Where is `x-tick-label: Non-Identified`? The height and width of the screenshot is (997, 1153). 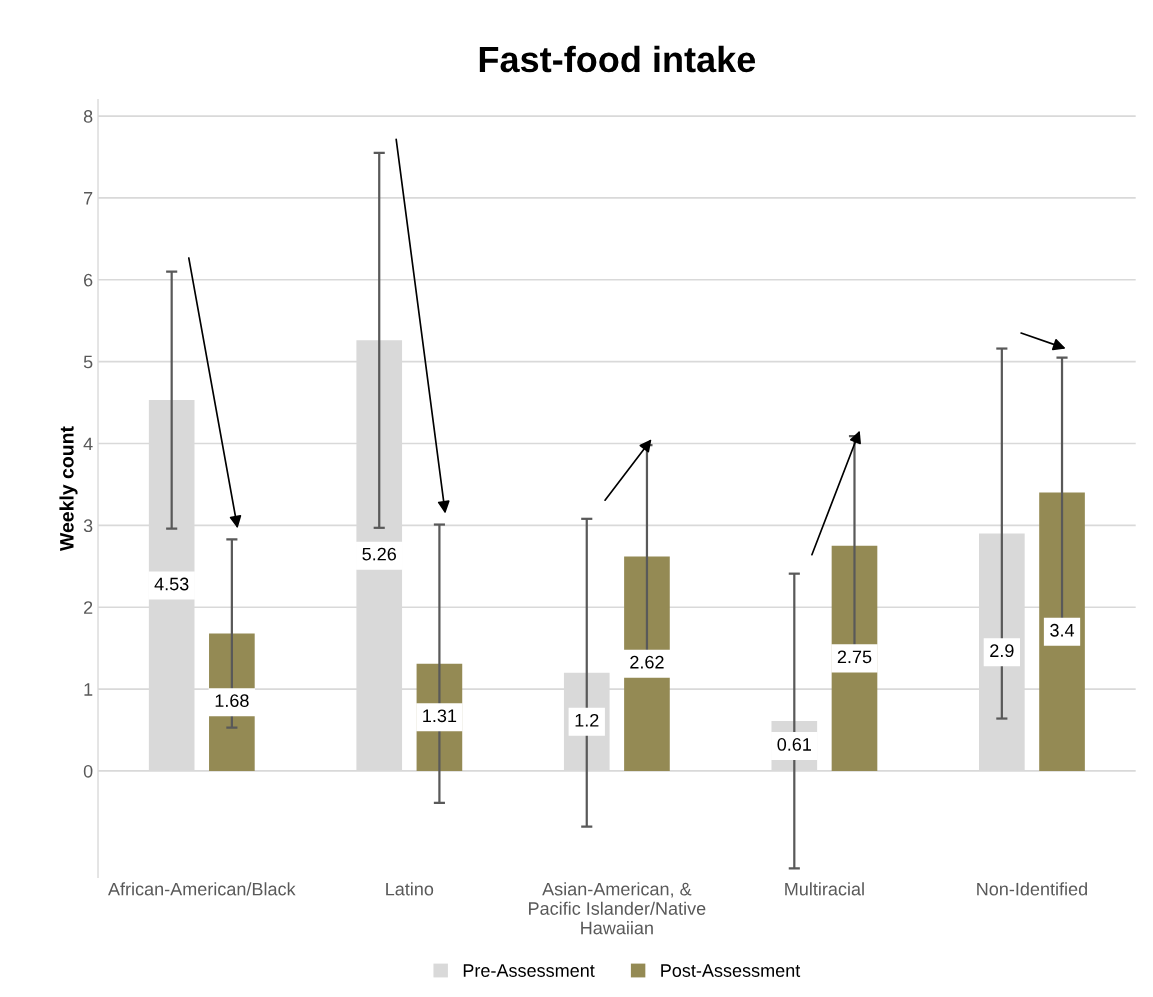 x-tick-label: Non-Identified is located at coordinates (1032, 889).